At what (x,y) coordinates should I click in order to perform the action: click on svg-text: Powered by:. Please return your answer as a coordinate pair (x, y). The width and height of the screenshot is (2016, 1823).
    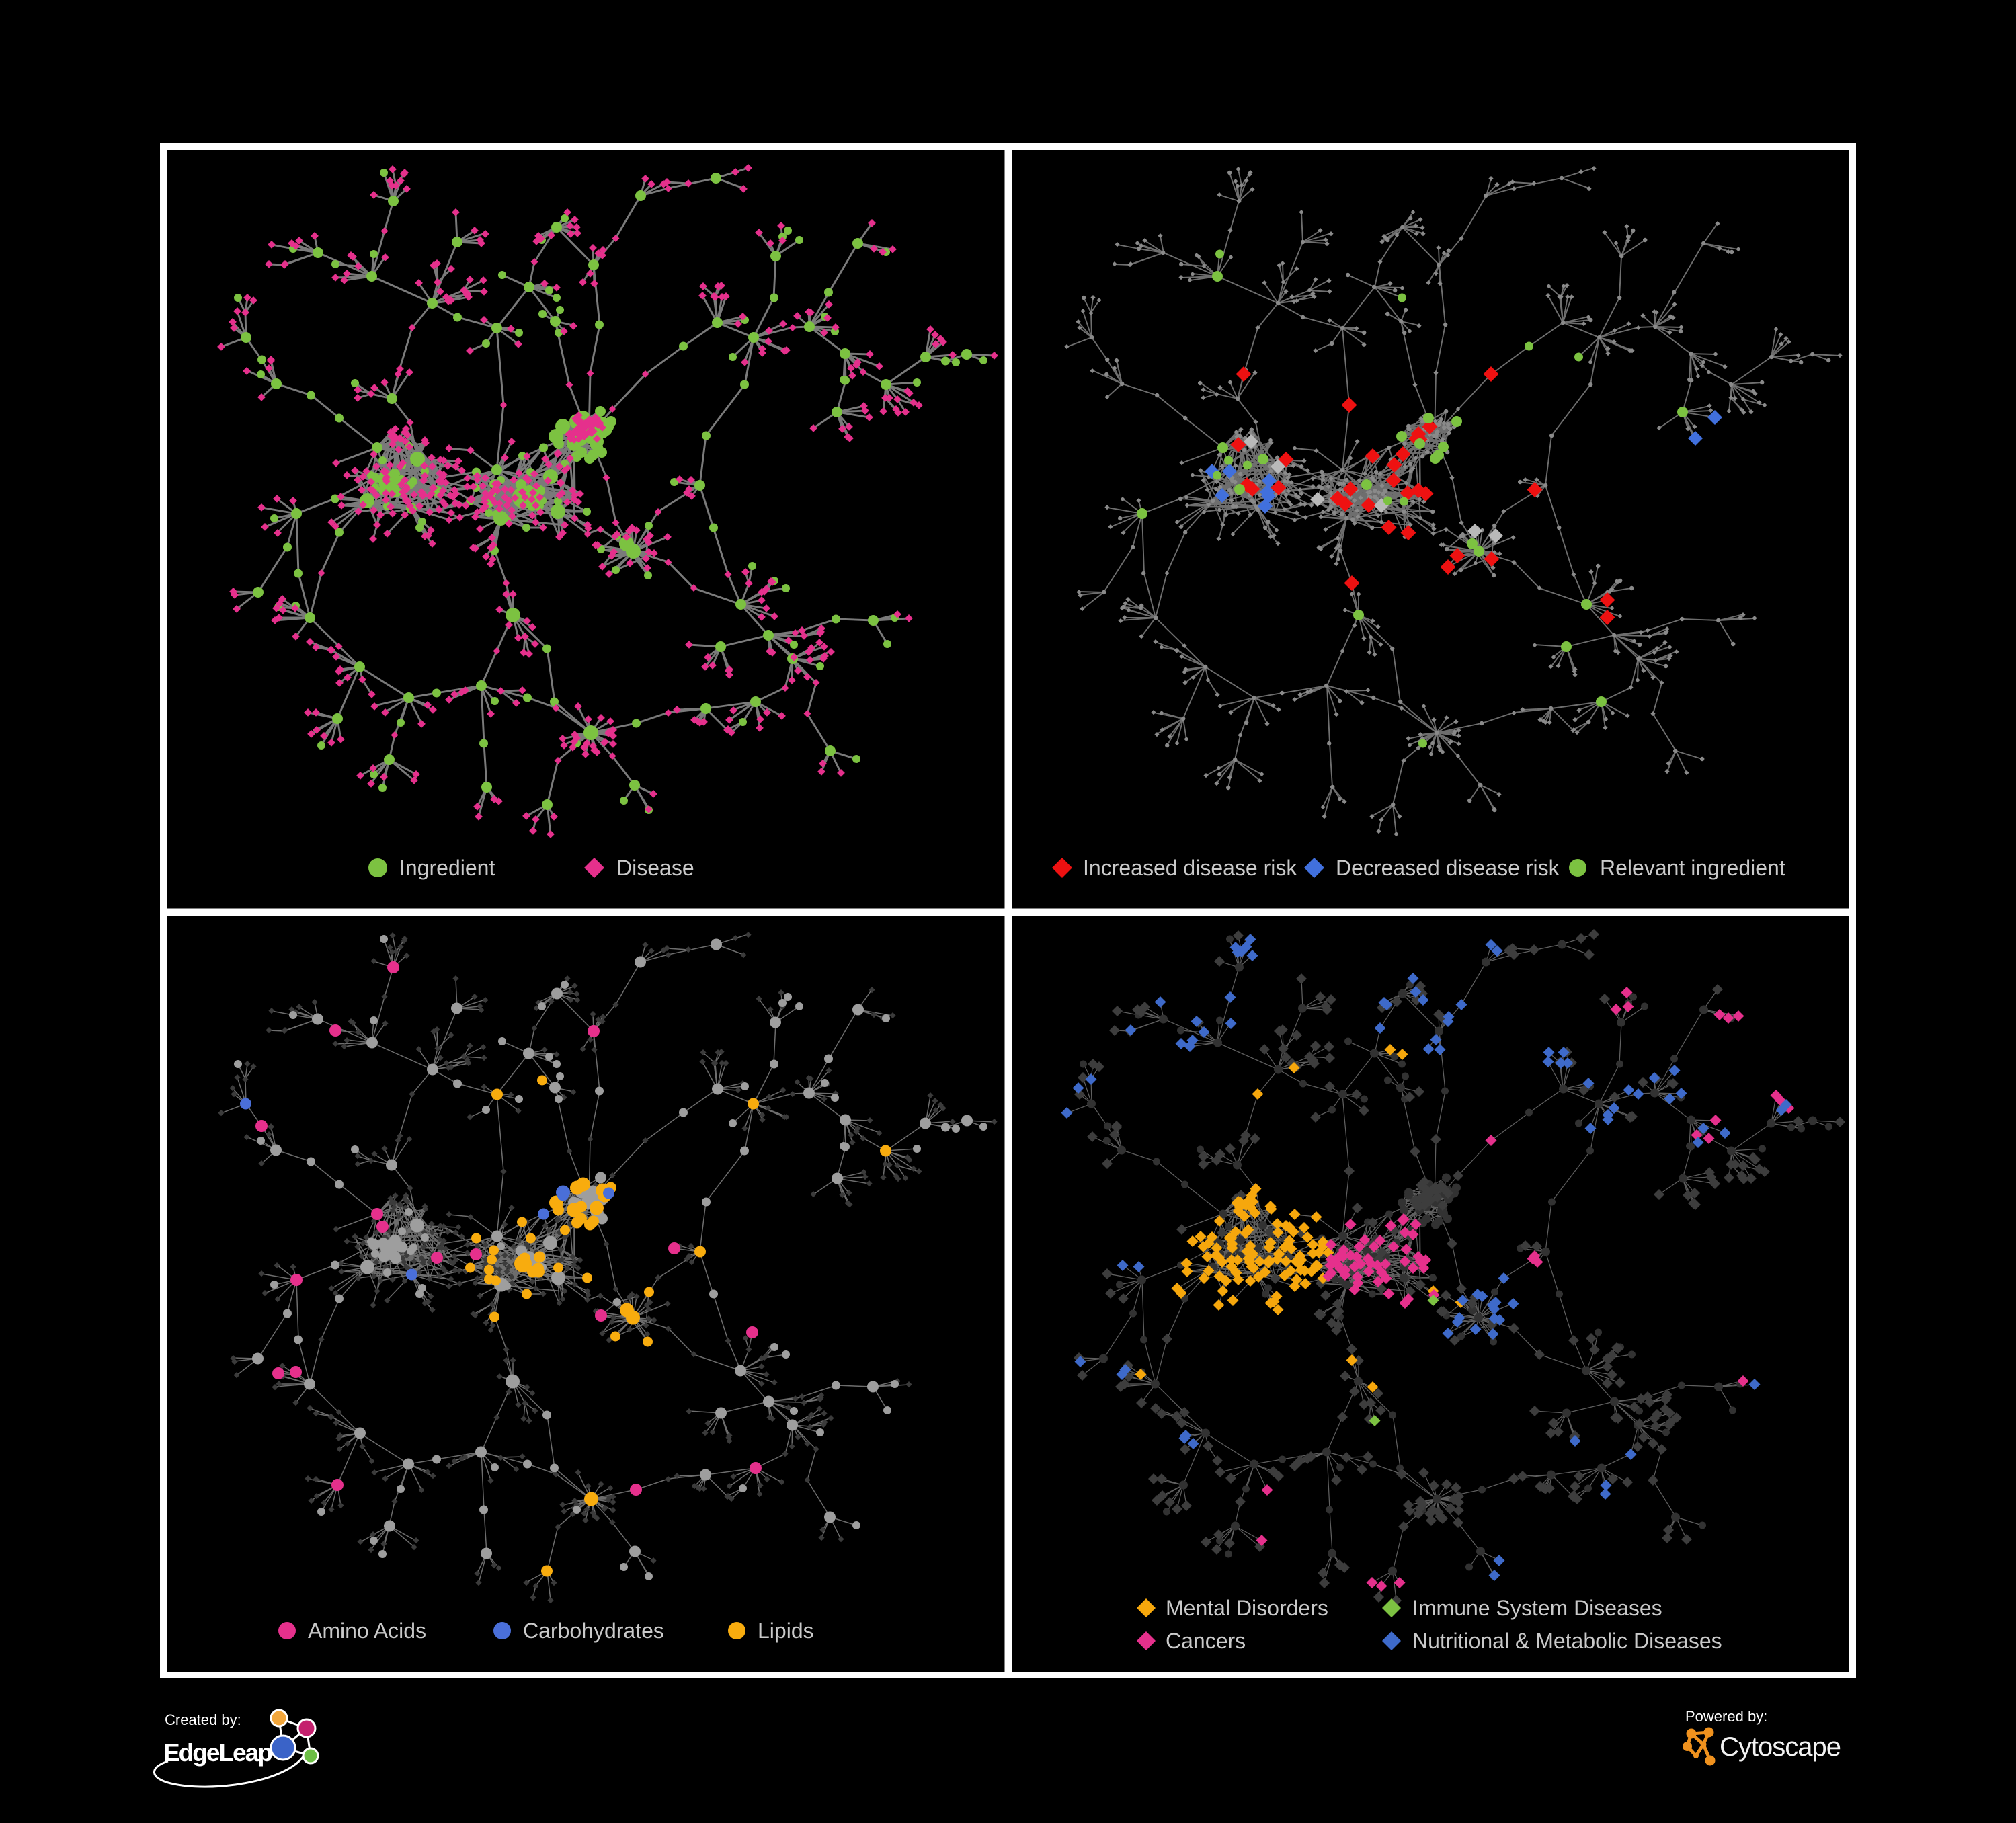
    Looking at the image, I should click on (1726, 1716).